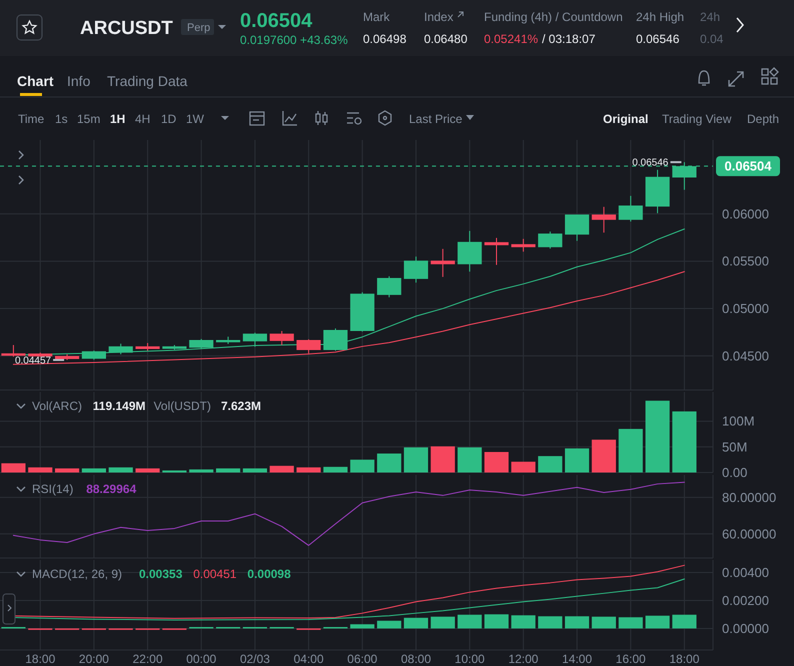 The image size is (794, 666). I want to click on text: 24h, so click(710, 17).